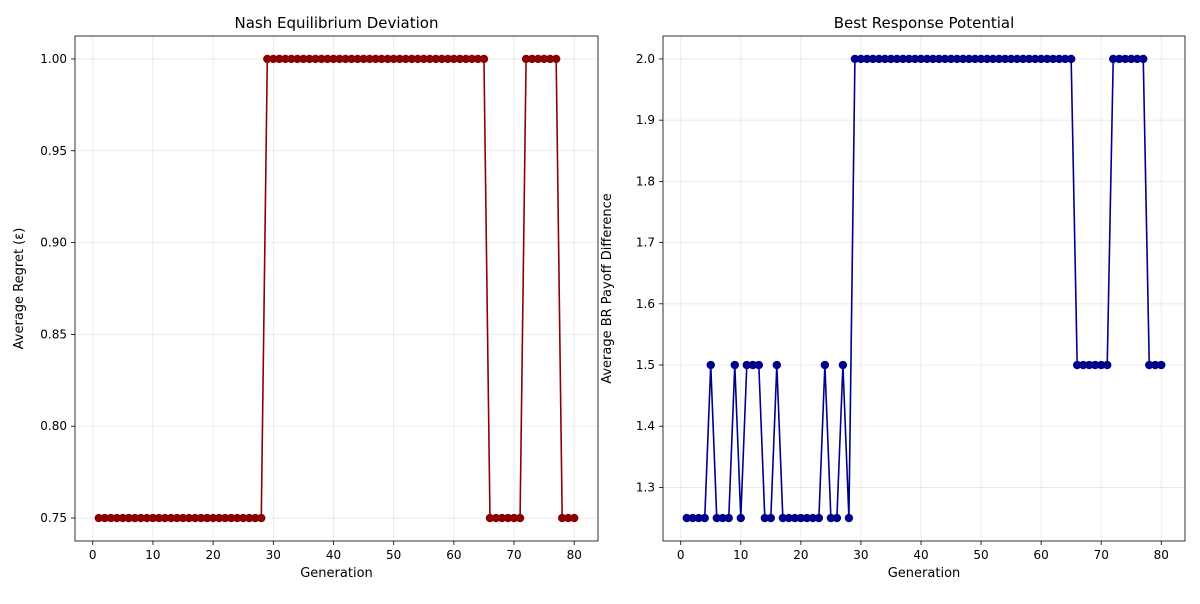 The image size is (1200, 604). Describe the element at coordinates (19, 289) in the screenshot. I see `y-axis-label: Average Regret (ε)` at that location.